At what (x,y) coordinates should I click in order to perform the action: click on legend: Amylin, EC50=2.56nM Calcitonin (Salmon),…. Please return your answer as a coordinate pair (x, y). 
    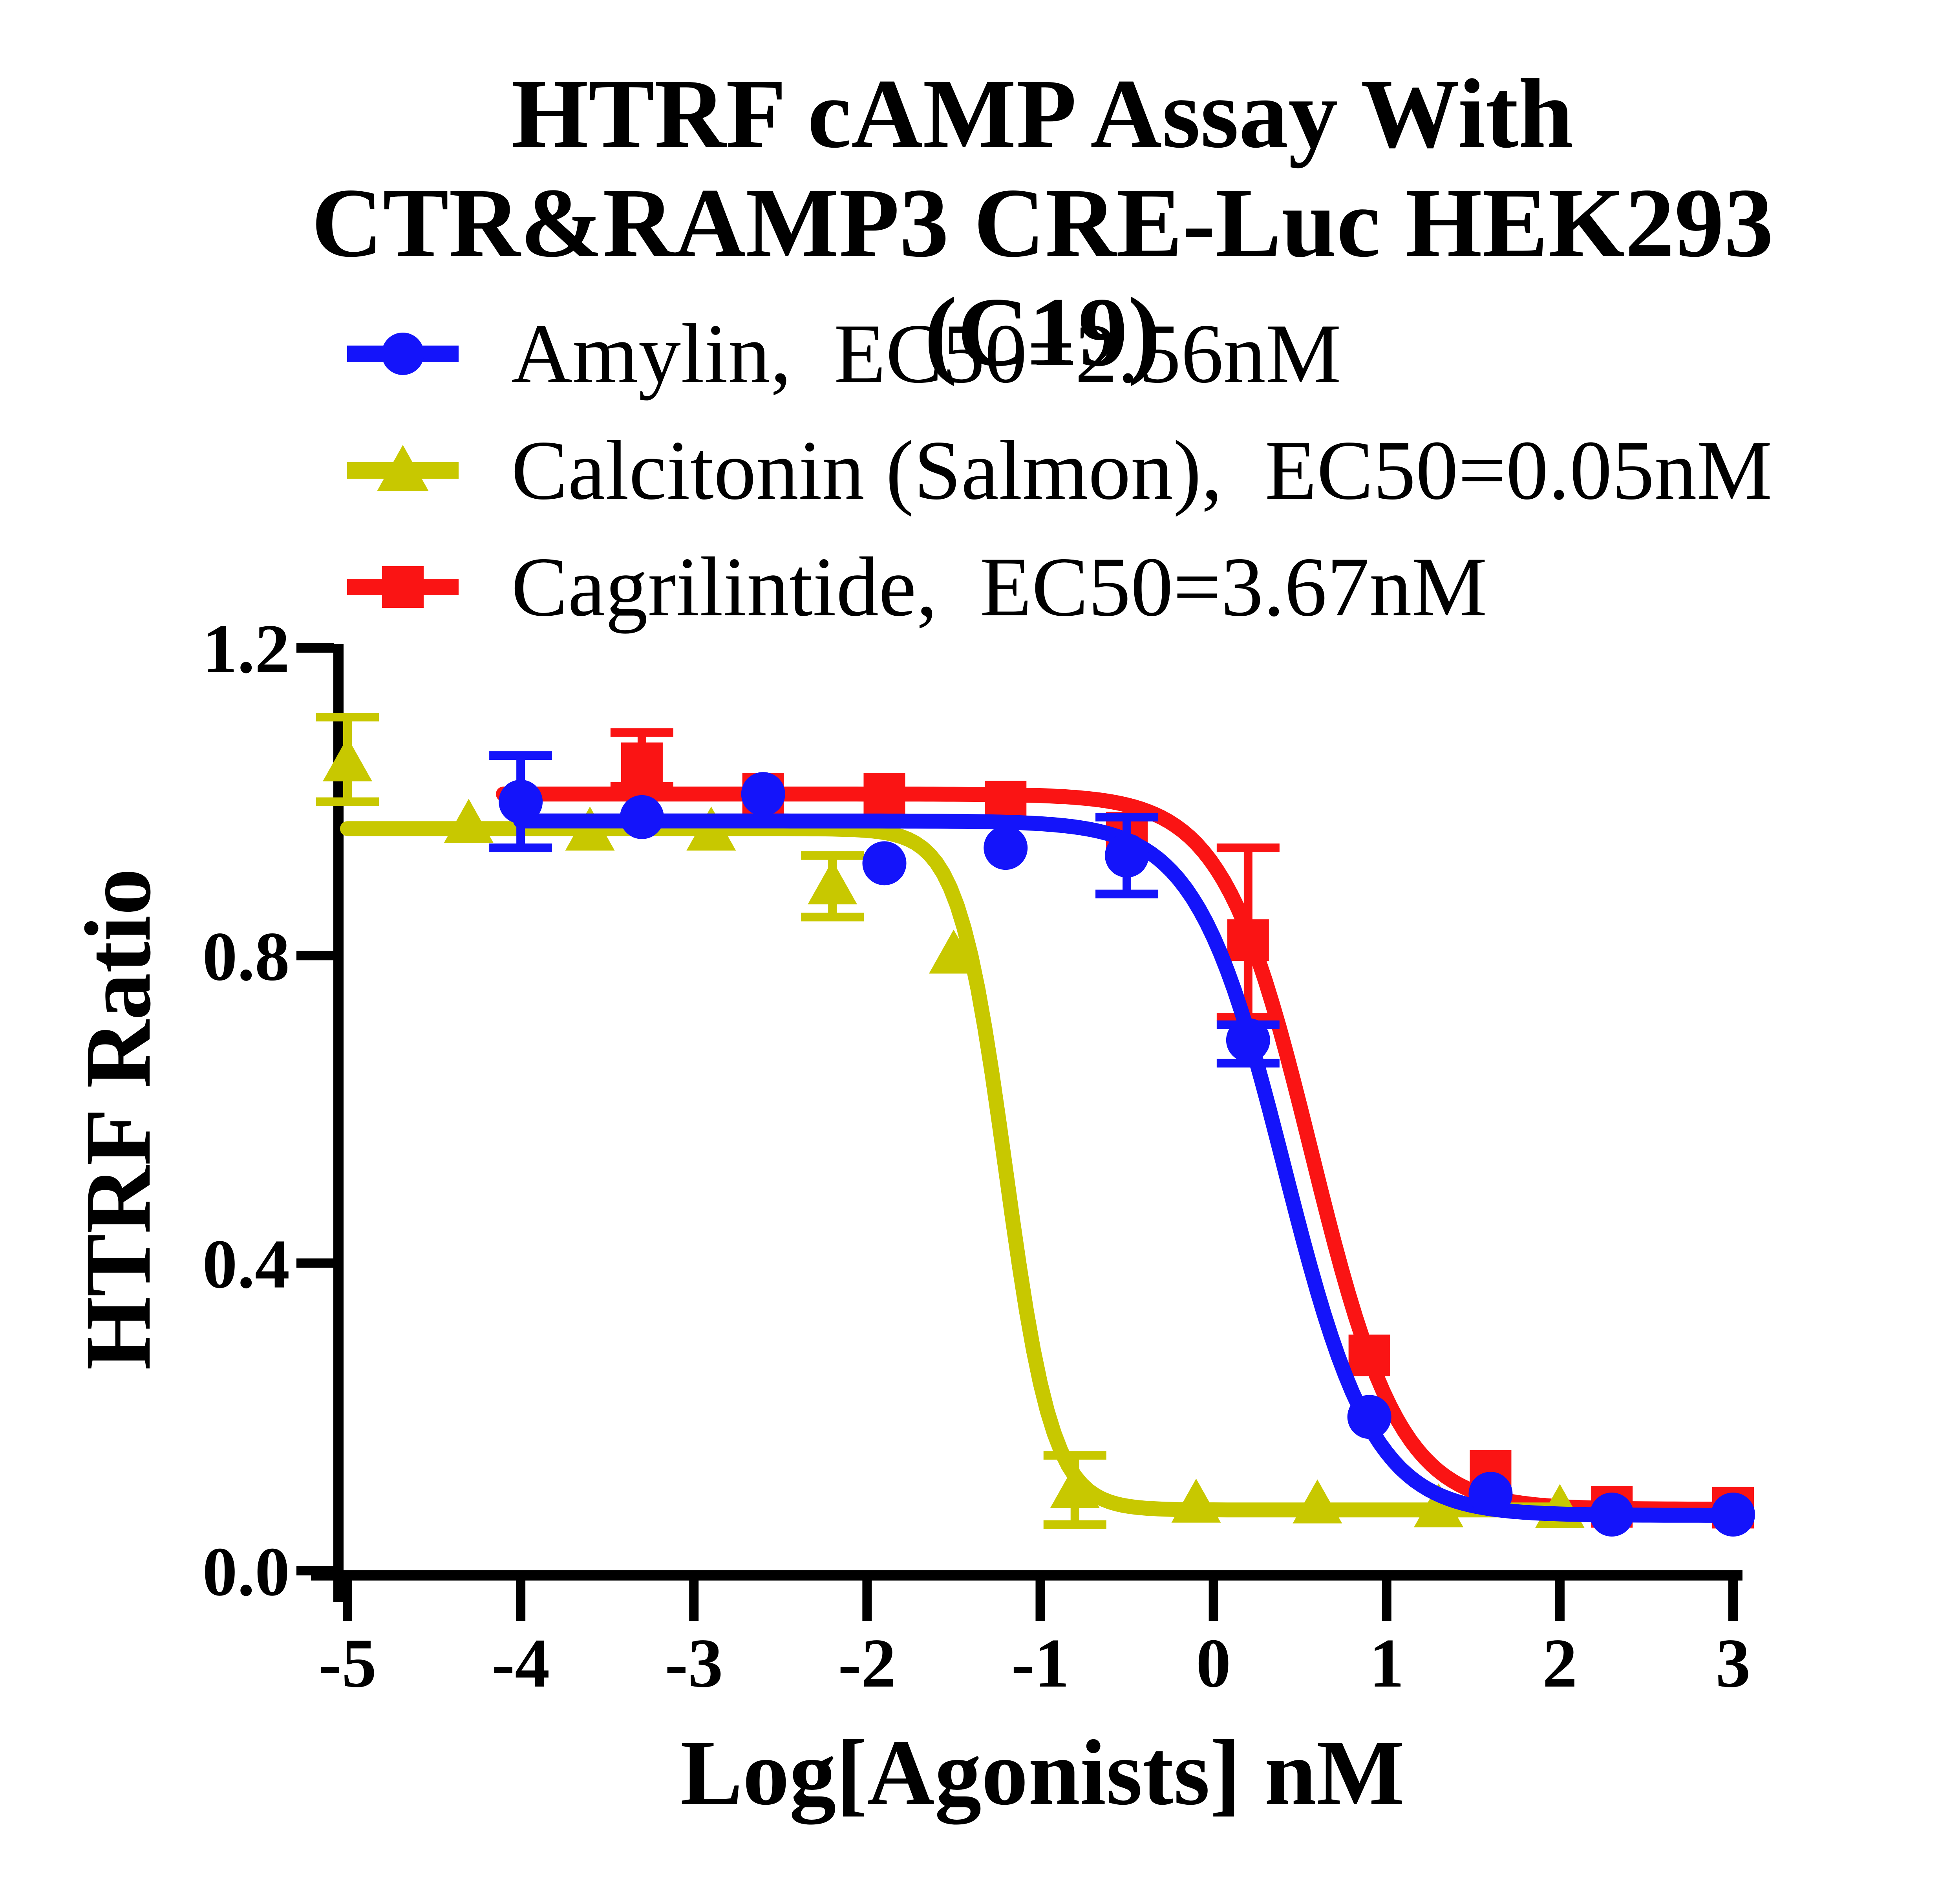
    Looking at the image, I should click on (1058, 470).